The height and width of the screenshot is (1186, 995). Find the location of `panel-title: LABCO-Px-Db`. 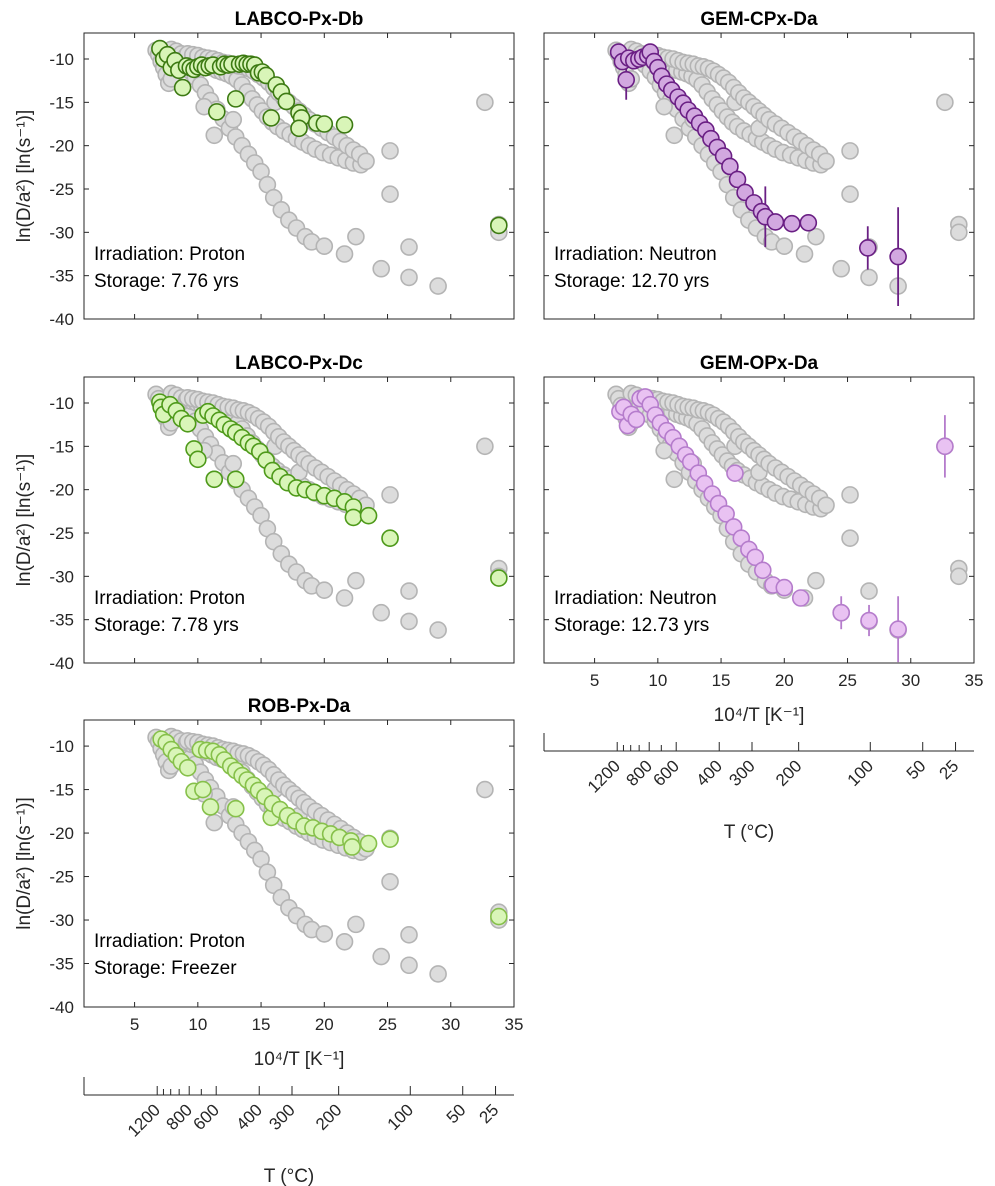

panel-title: LABCO-Px-Db is located at coordinates (299, 19).